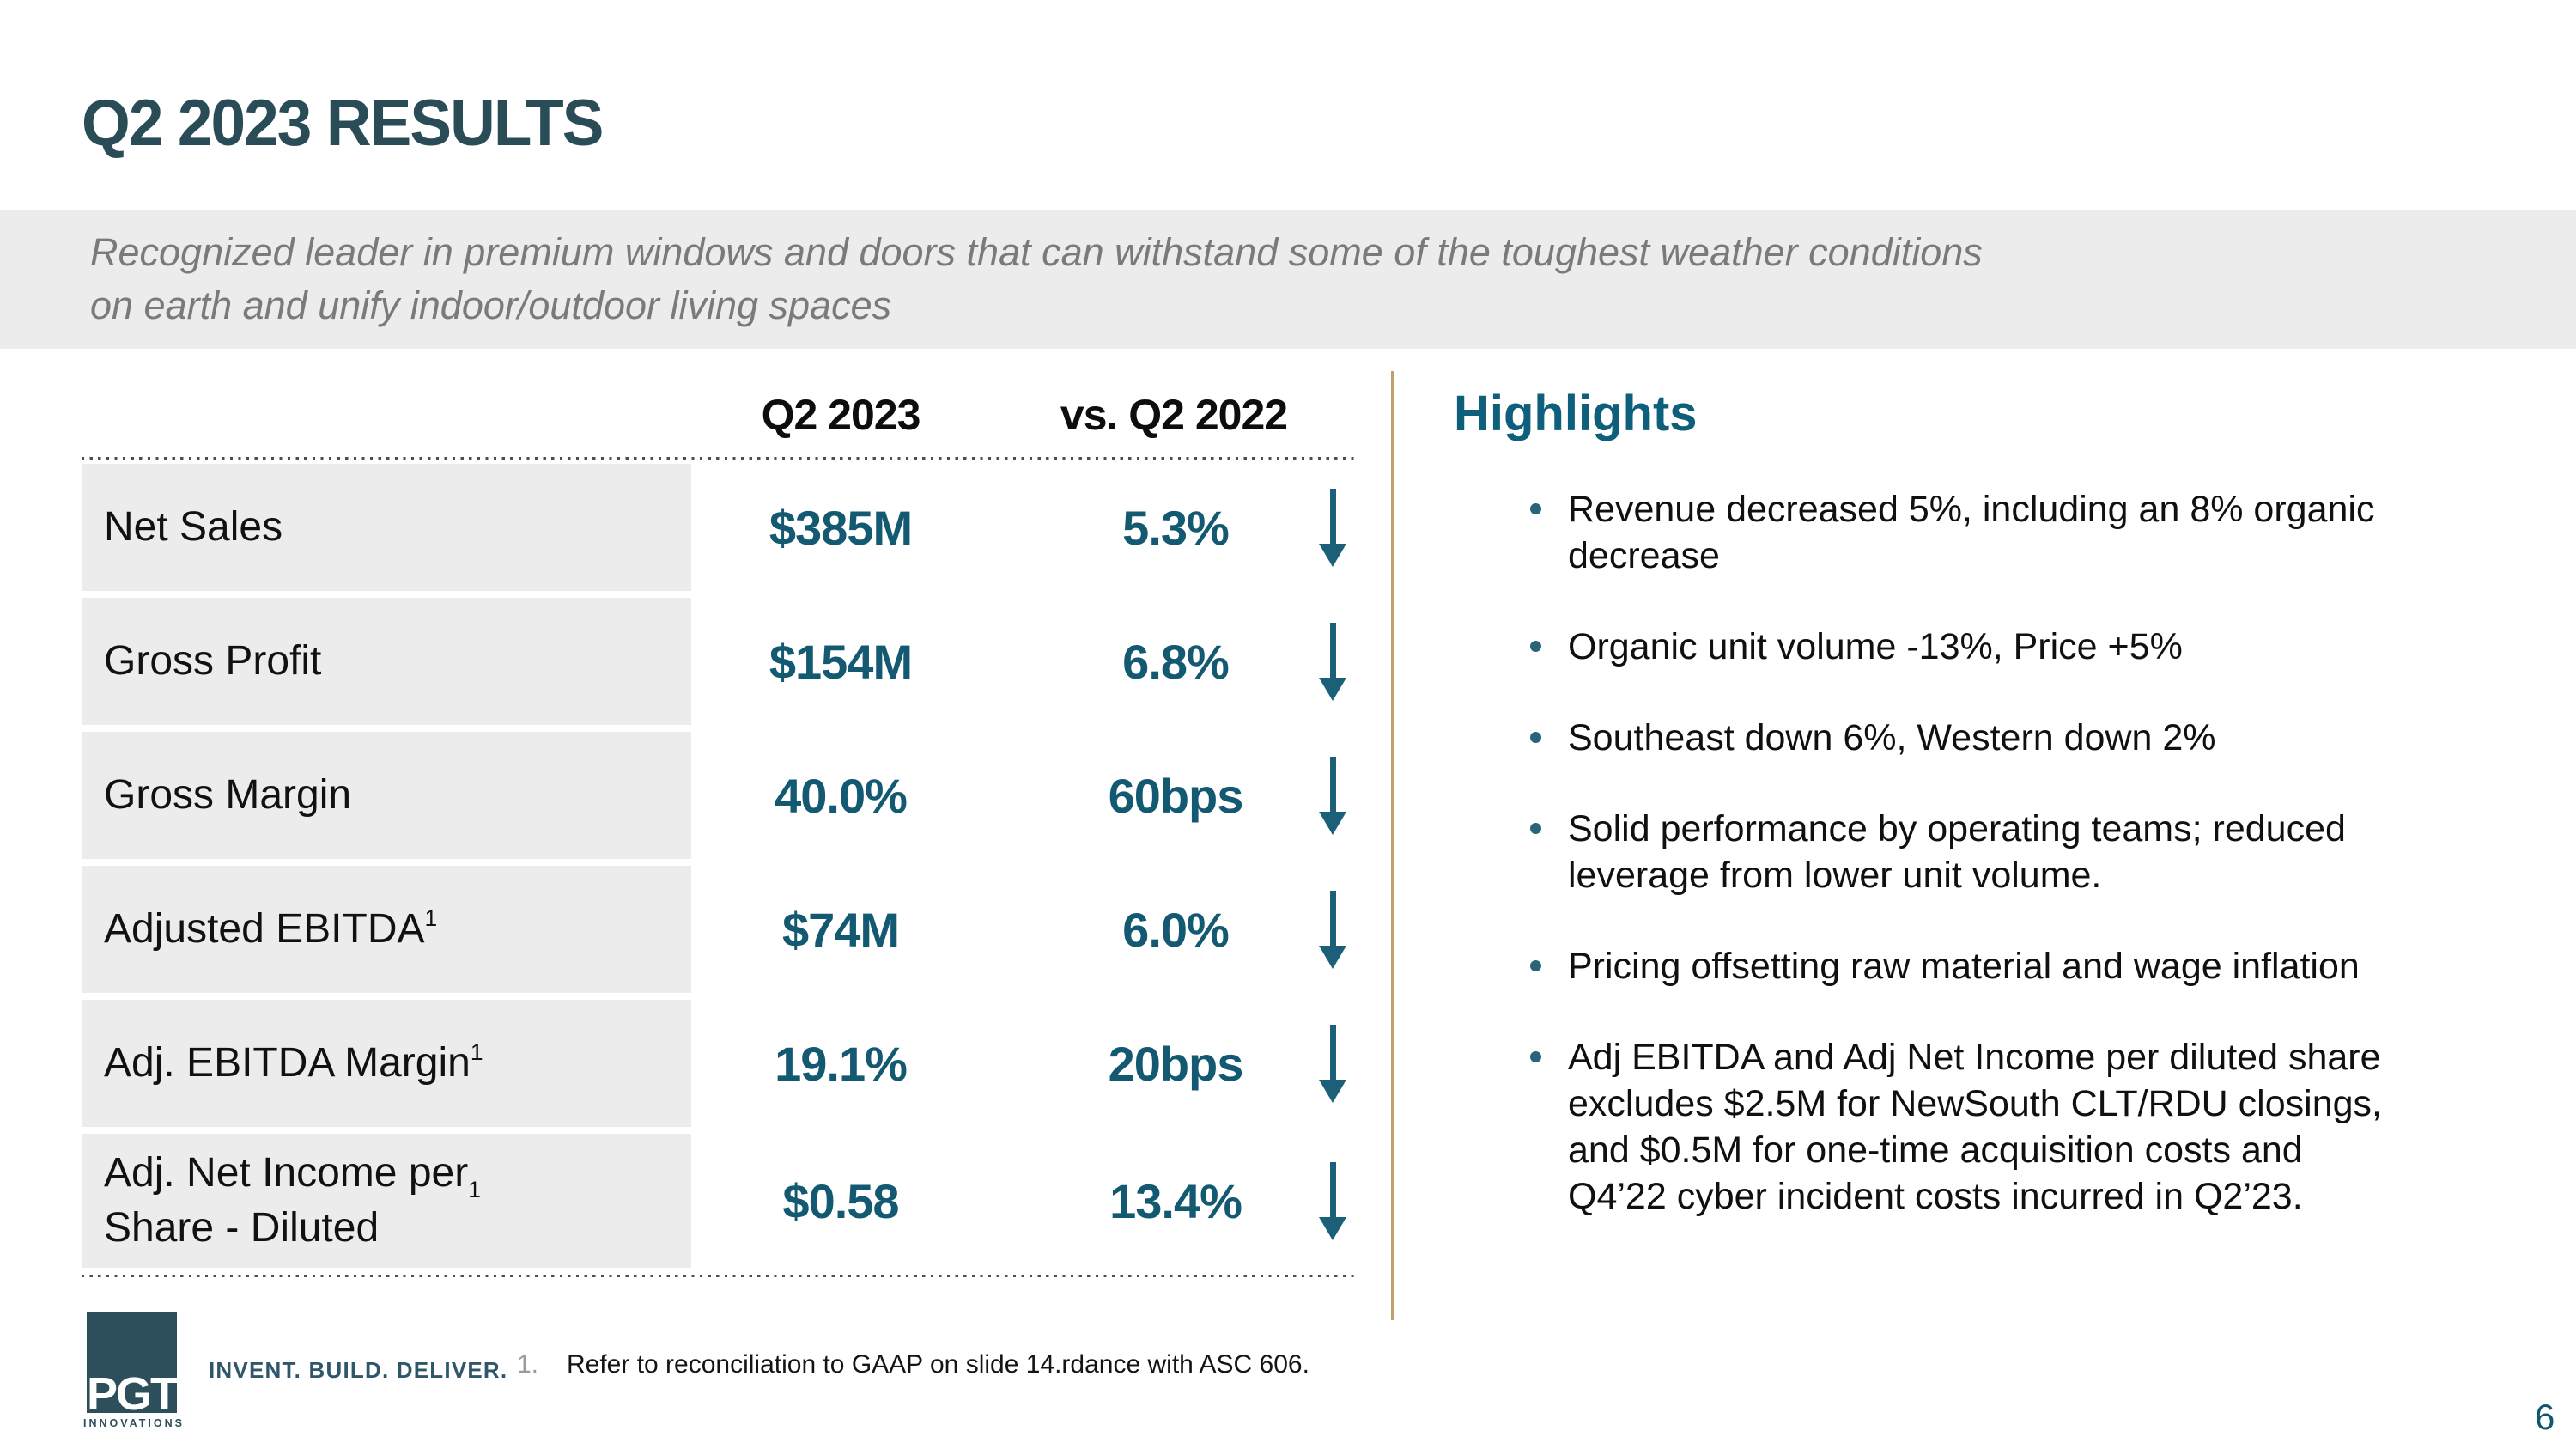 The width and height of the screenshot is (2576, 1449). What do you see at coordinates (228, 795) in the screenshot?
I see `row-label: Gross Margin` at bounding box center [228, 795].